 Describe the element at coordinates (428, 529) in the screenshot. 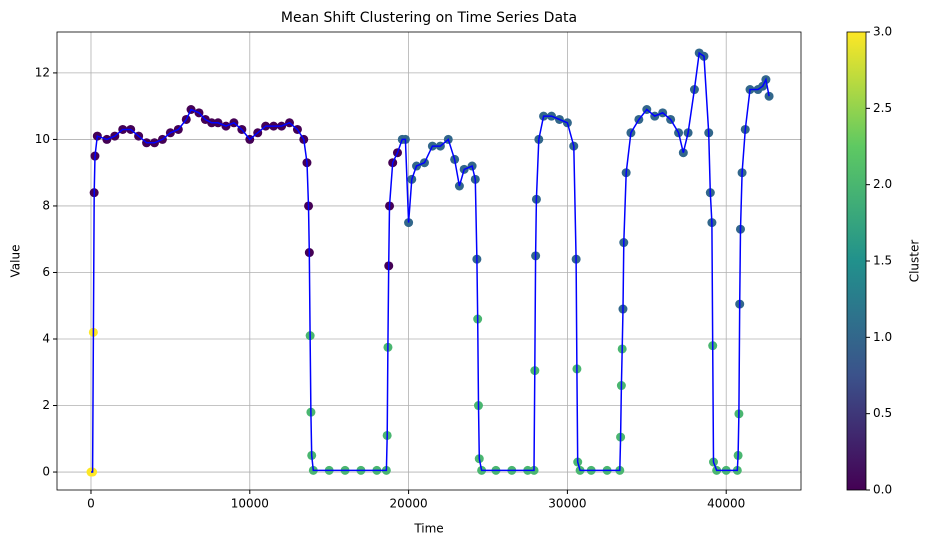

I see `x-axis-label: Time` at that location.